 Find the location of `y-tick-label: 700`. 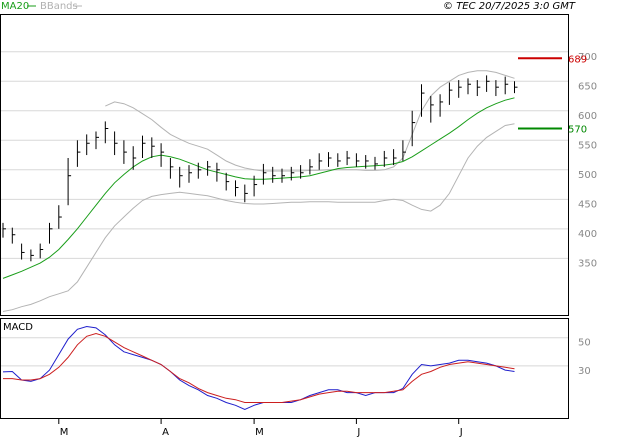

y-tick-label: 700 is located at coordinates (587, 57).